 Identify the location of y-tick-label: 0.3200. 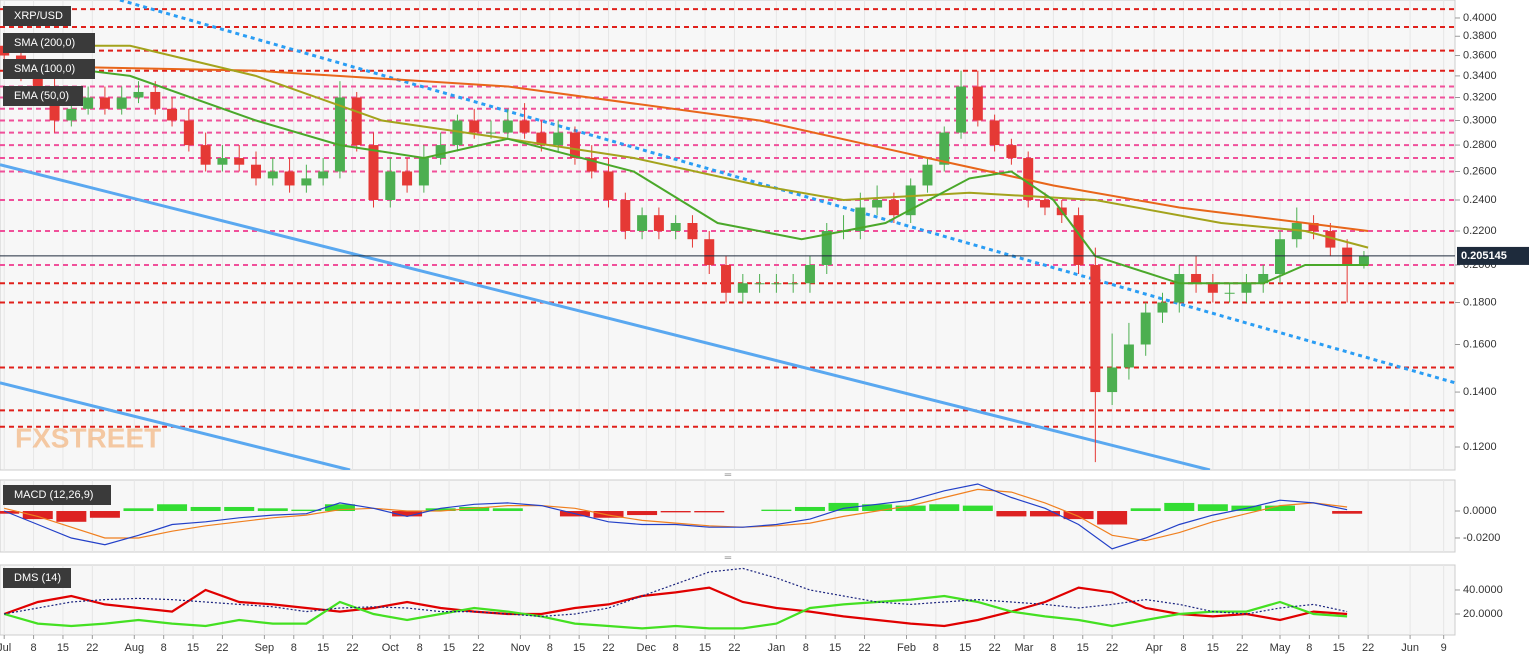
(1480, 97).